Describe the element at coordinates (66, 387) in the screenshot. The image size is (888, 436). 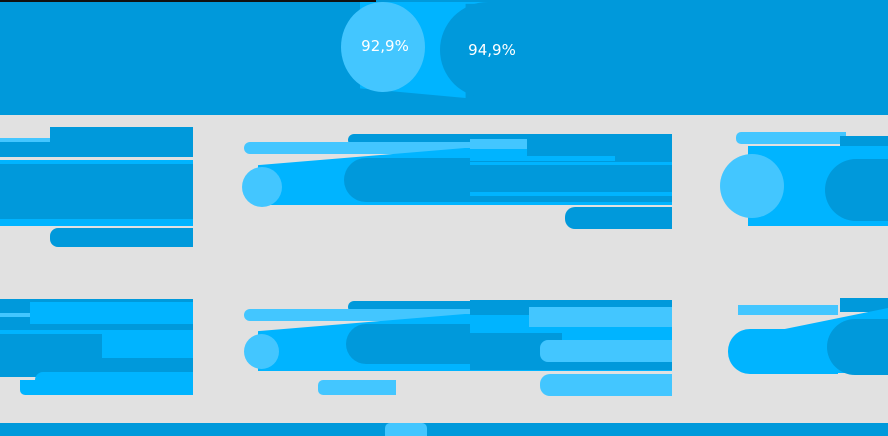
I see `bottom-strip-left` at that location.